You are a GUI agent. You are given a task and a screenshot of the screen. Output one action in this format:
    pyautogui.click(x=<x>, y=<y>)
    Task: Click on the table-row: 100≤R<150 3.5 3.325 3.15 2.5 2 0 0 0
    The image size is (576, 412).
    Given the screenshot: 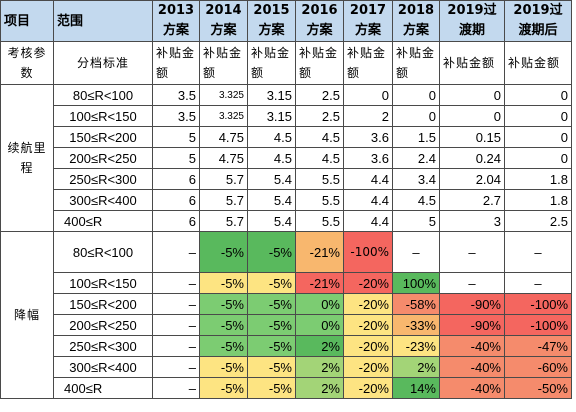 What is the action you would take?
    pyautogui.click(x=286, y=116)
    